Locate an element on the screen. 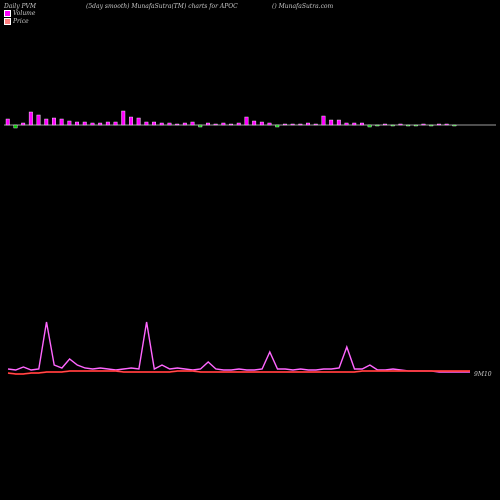 The height and width of the screenshot is (500, 500). series-volume-line is located at coordinates (238, 347).